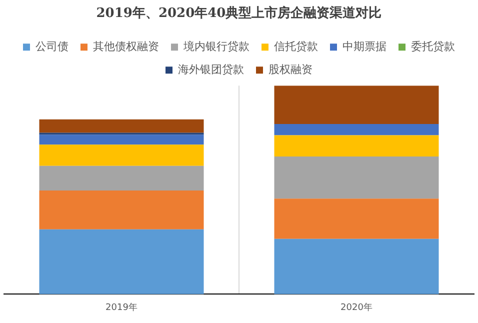 This screenshot has width=478, height=323. What do you see at coordinates (433, 46) in the screenshot?
I see `legend-label: 委托贷款` at bounding box center [433, 46].